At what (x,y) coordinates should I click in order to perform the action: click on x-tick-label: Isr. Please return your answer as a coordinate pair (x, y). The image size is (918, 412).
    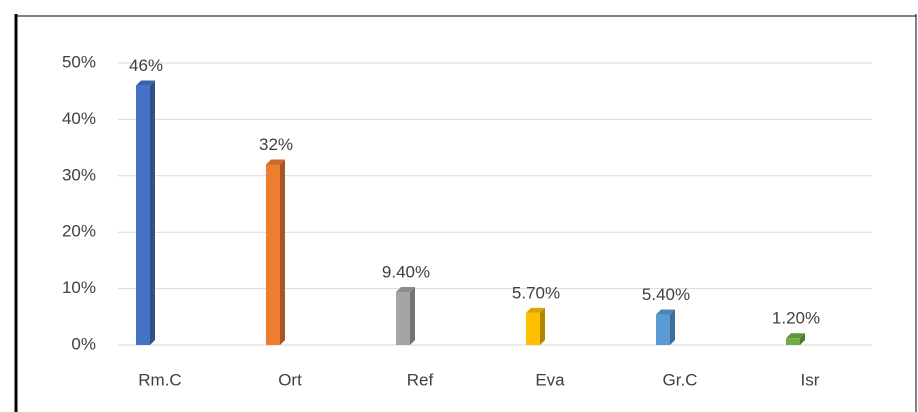
    Looking at the image, I should click on (810, 379).